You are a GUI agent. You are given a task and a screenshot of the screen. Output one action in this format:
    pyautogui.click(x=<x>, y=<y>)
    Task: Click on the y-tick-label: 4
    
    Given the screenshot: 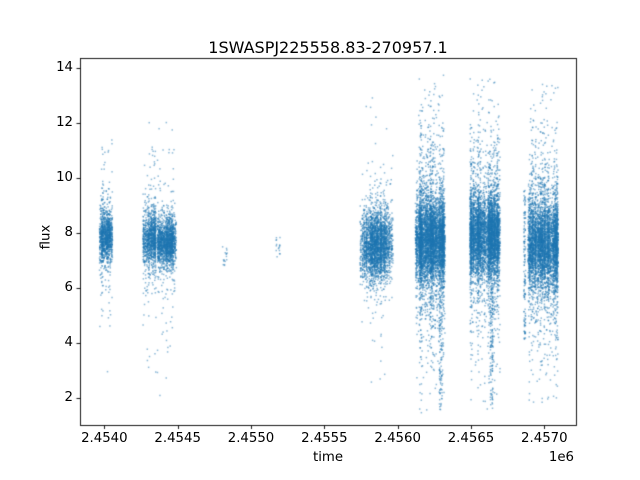 What is the action you would take?
    pyautogui.click(x=68, y=343)
    